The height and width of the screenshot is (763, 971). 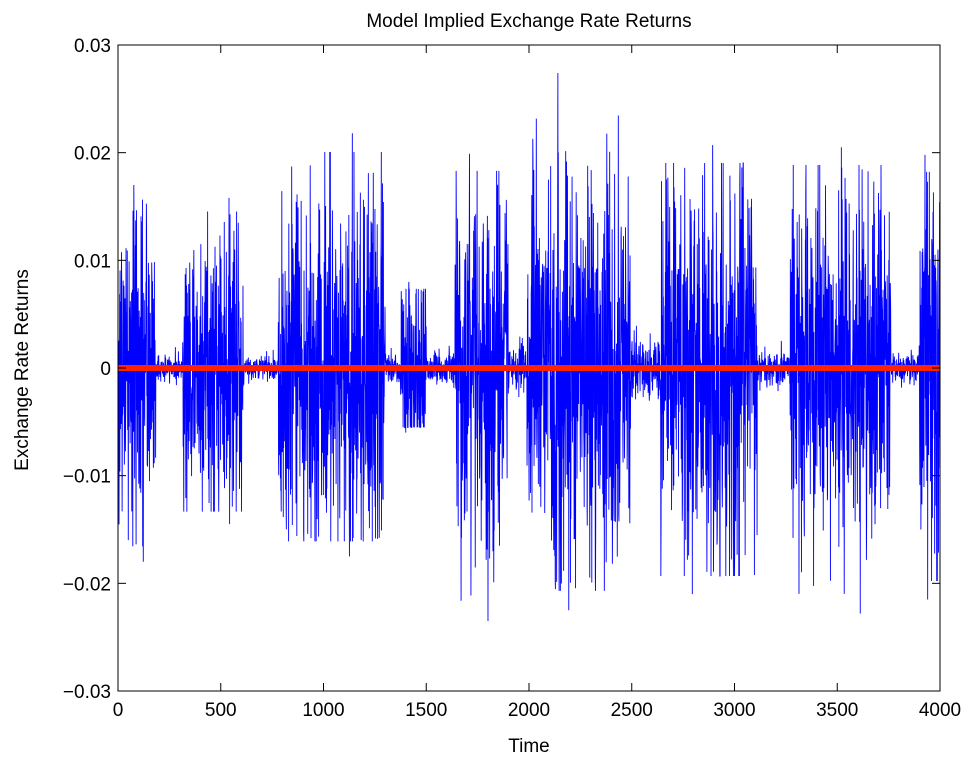 I want to click on x-tick-label: 4000, so click(x=940, y=710).